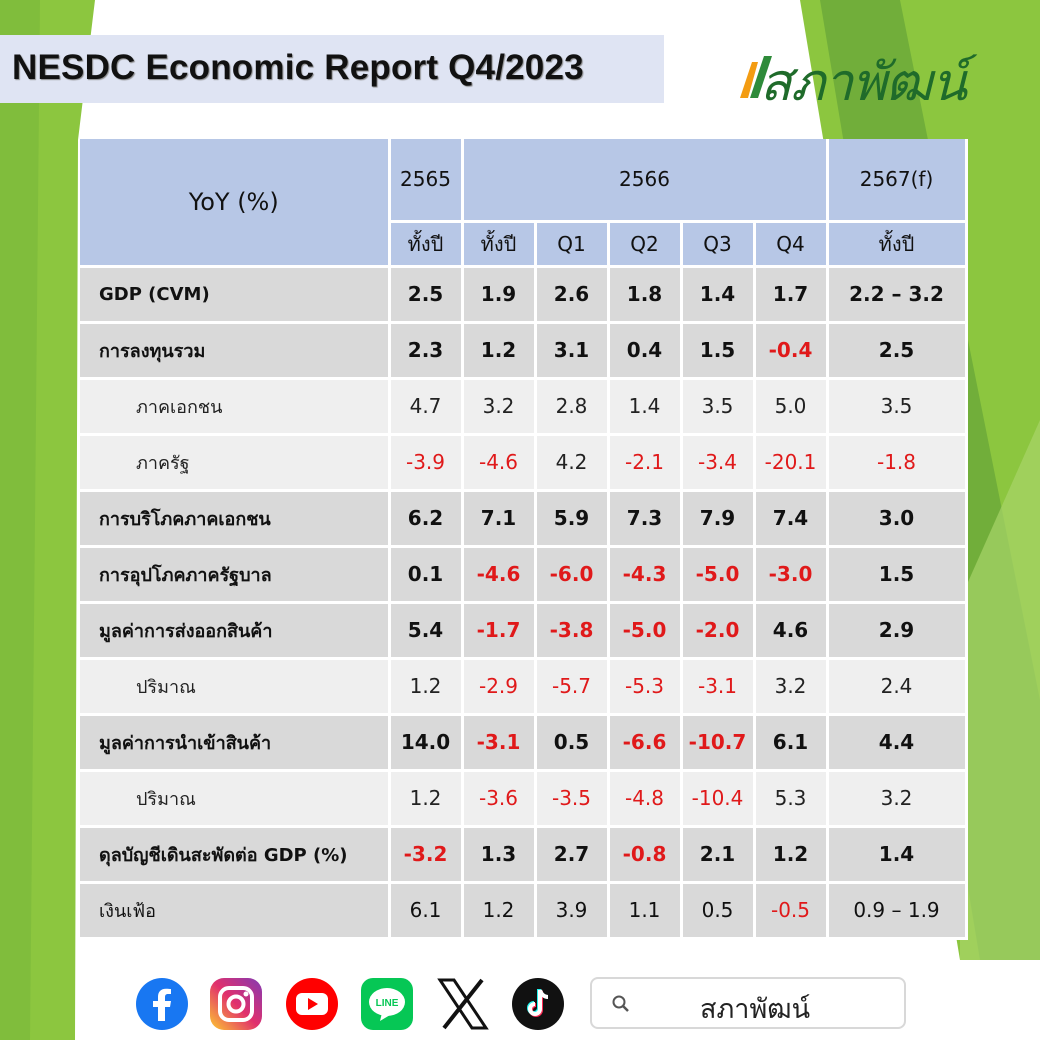 This screenshot has height=1040, width=1040. What do you see at coordinates (499, 631) in the screenshot?
I see `table-cell: -1.7` at bounding box center [499, 631].